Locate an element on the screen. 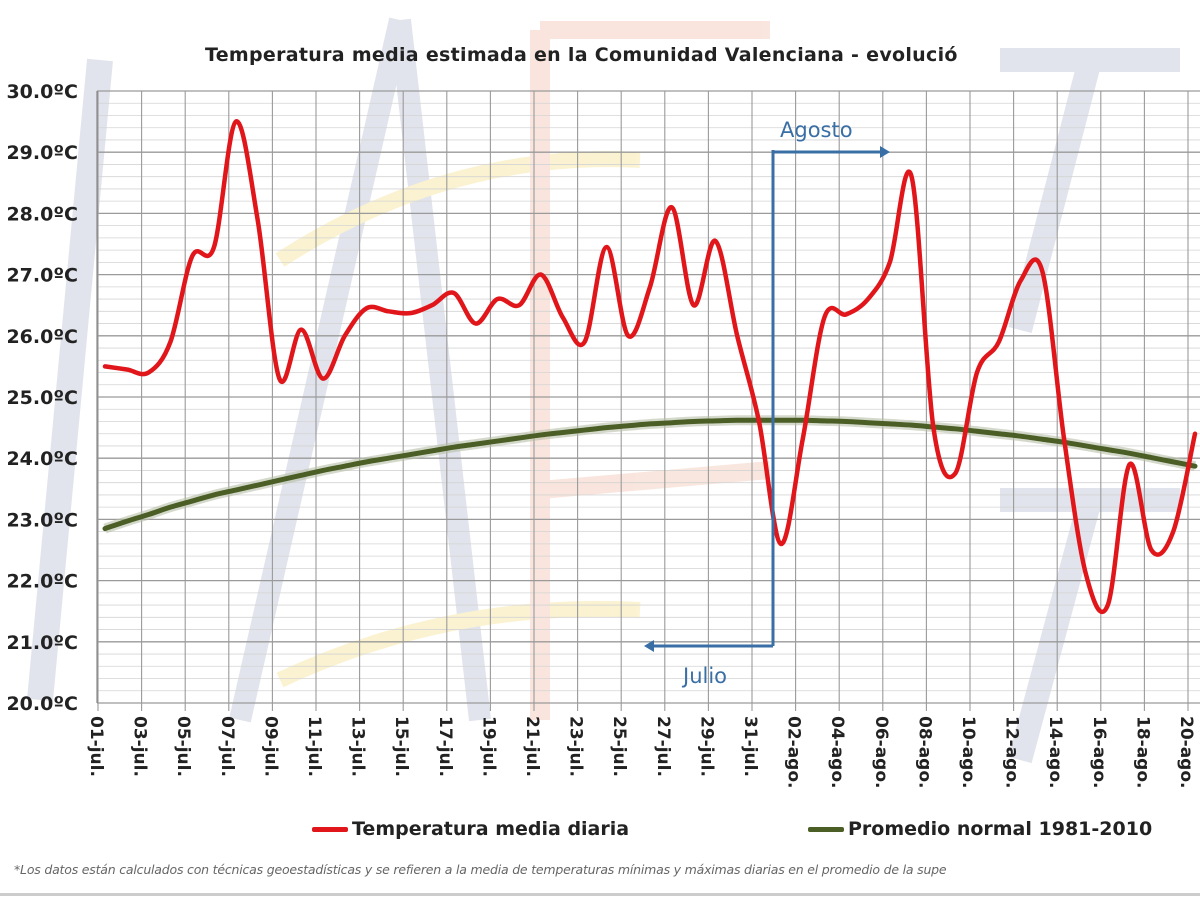  x-tick-label: 18-ago. is located at coordinates (1142, 752).